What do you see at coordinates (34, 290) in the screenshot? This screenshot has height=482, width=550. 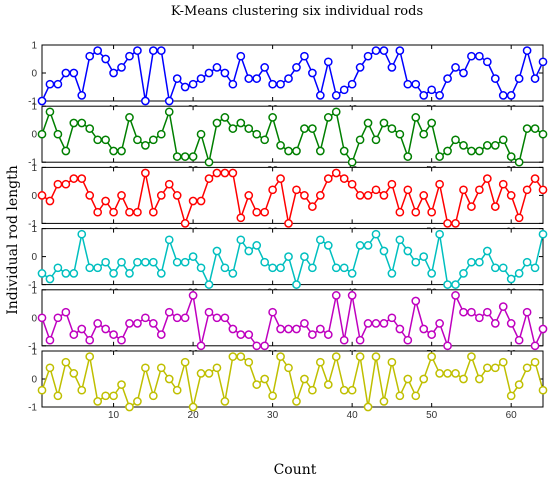 I see `y-tick-label: 1` at bounding box center [34, 290].